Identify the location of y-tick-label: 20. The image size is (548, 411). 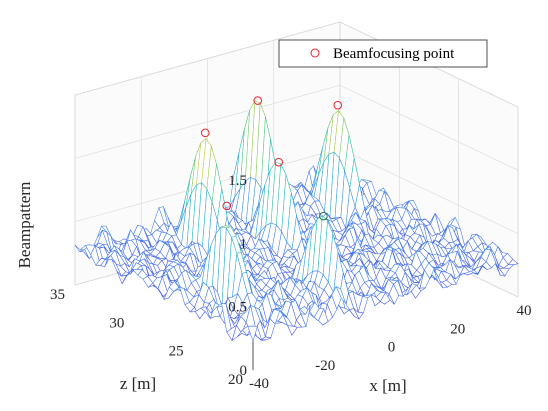
(235, 380).